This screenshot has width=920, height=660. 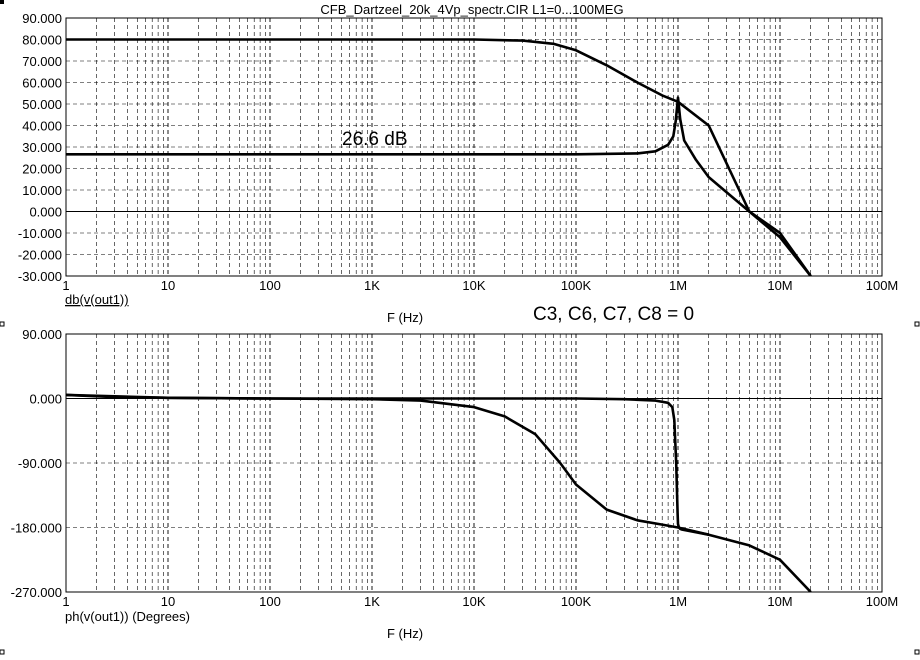 I want to click on magnitude-x-tick-label: 1M, so click(x=678, y=285).